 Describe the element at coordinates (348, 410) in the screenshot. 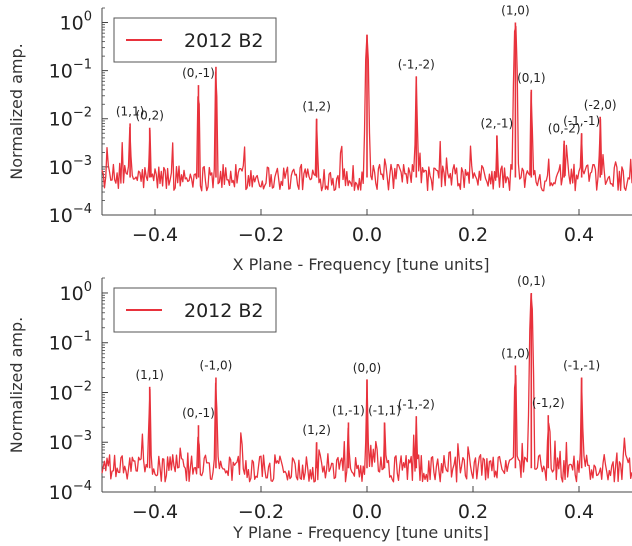

I see `peak-label: (1,-1)` at that location.